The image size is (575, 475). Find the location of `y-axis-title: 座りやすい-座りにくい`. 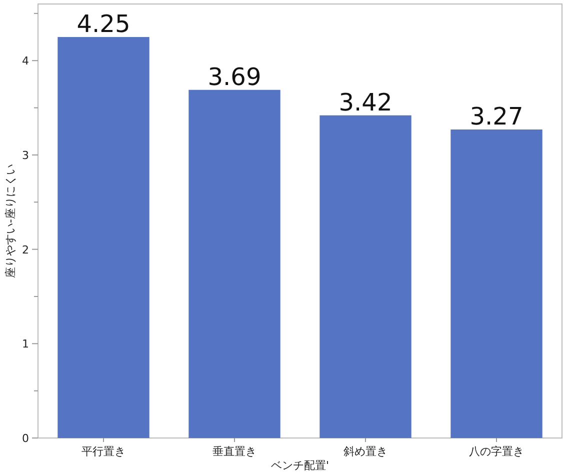

y-axis-title: 座りやすい-座りにくい is located at coordinates (10, 221).